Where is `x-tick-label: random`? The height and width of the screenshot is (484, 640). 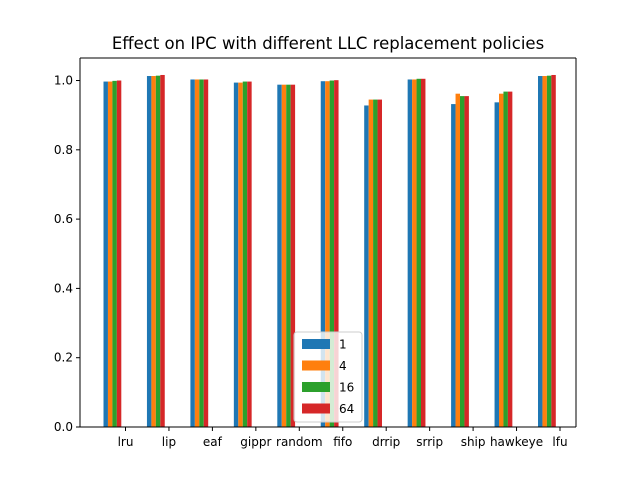
x-tick-label: random is located at coordinates (299, 442).